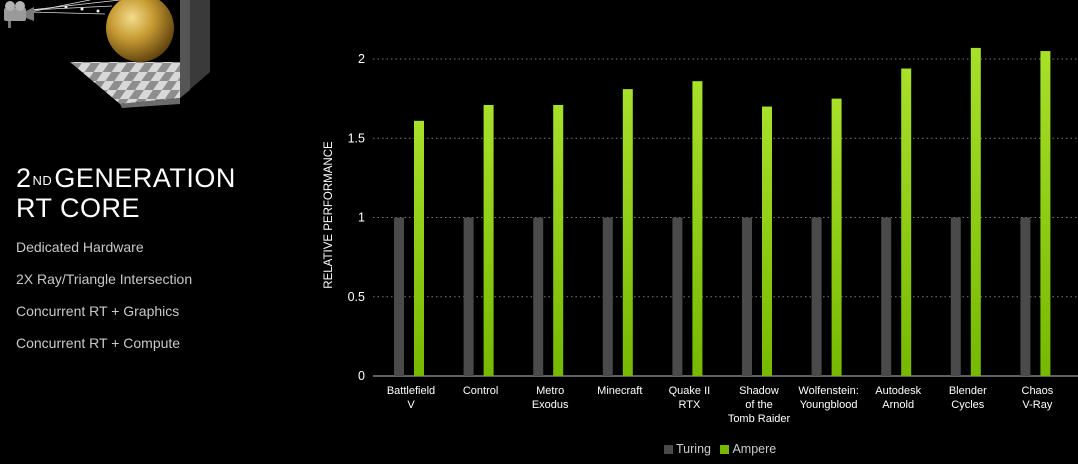 The height and width of the screenshot is (464, 1078). What do you see at coordinates (361, 376) in the screenshot?
I see `y-tick-label: 0` at bounding box center [361, 376].